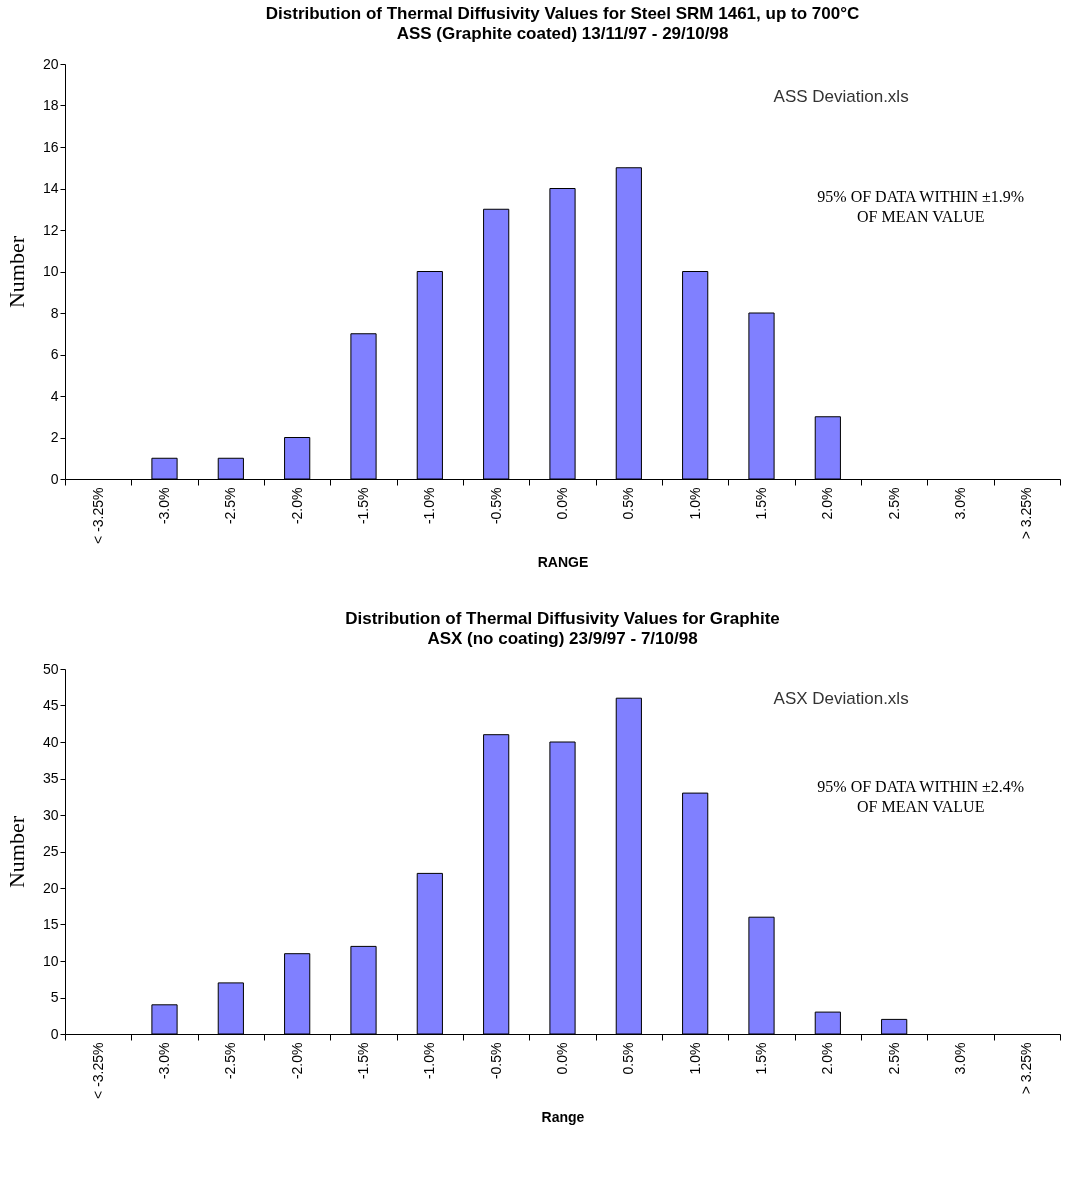 This screenshot has height=1182, width=1091. What do you see at coordinates (54, 312) in the screenshot?
I see `y-tick-label: 8` at bounding box center [54, 312].